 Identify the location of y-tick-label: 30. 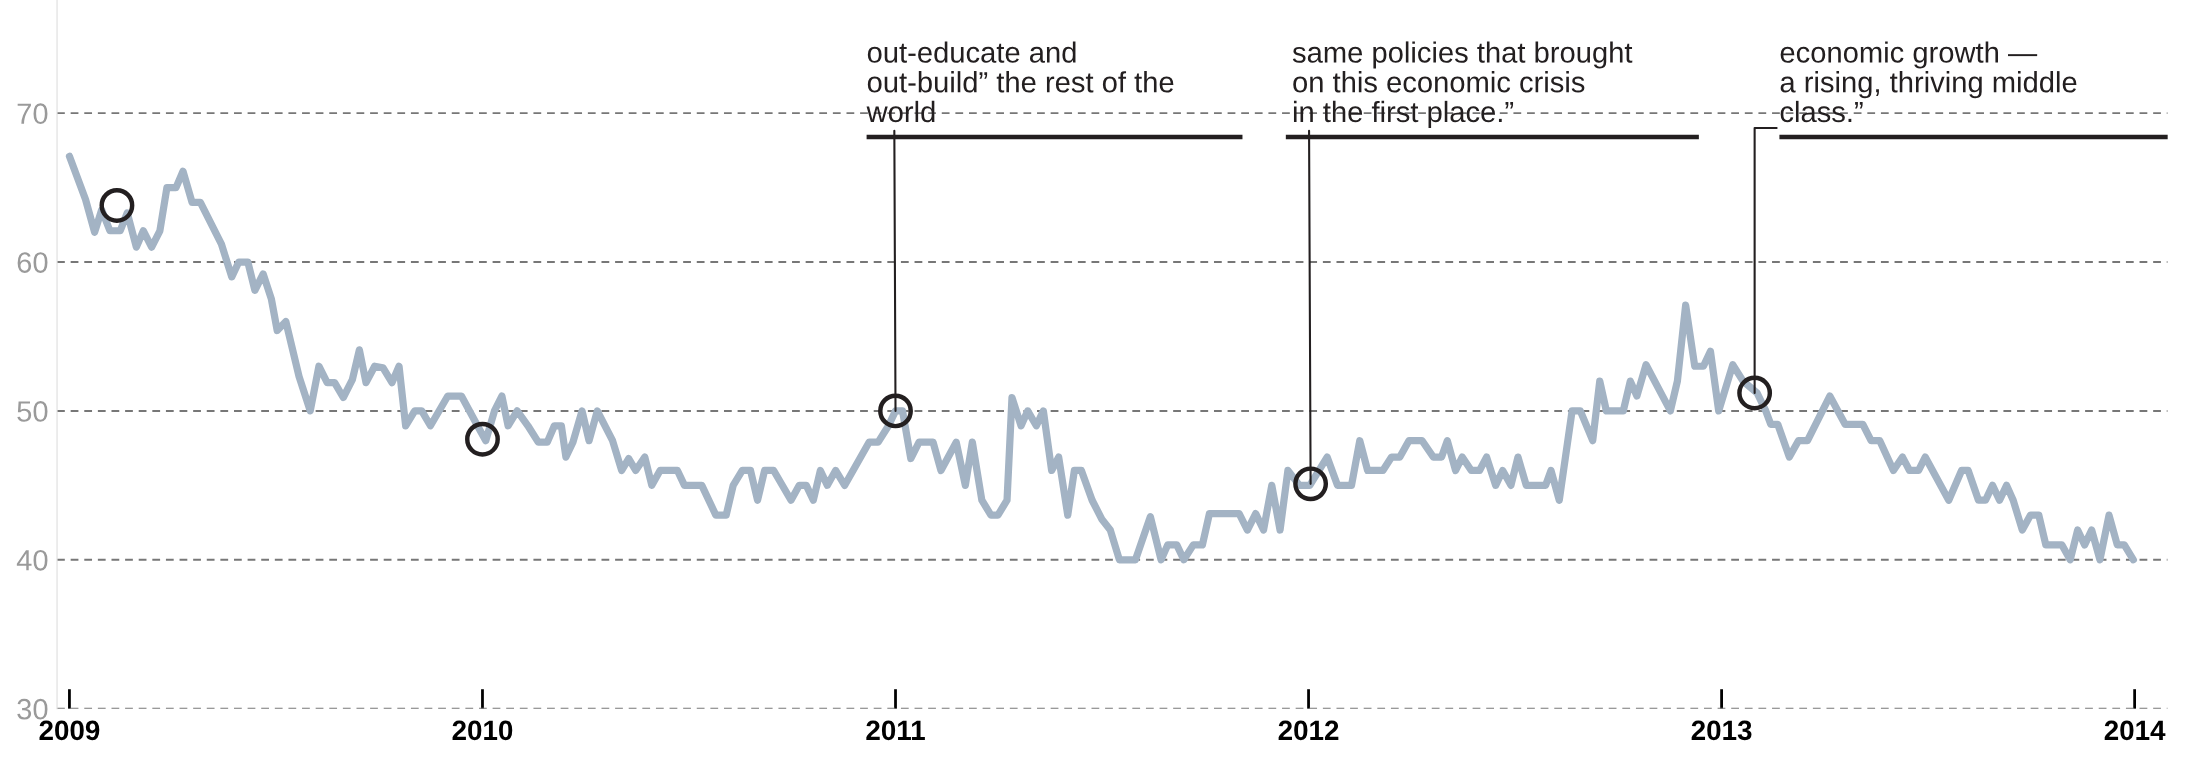
(32, 709).